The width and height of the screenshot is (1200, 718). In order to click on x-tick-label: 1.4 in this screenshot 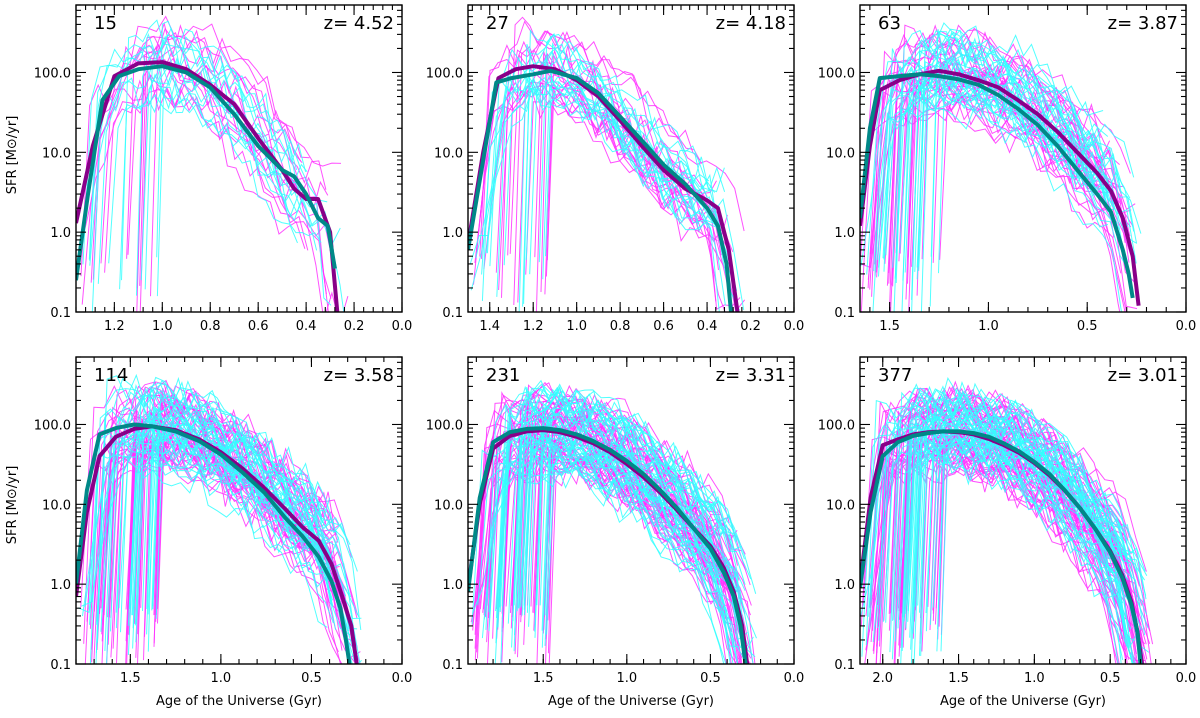, I will do `click(489, 326)`.